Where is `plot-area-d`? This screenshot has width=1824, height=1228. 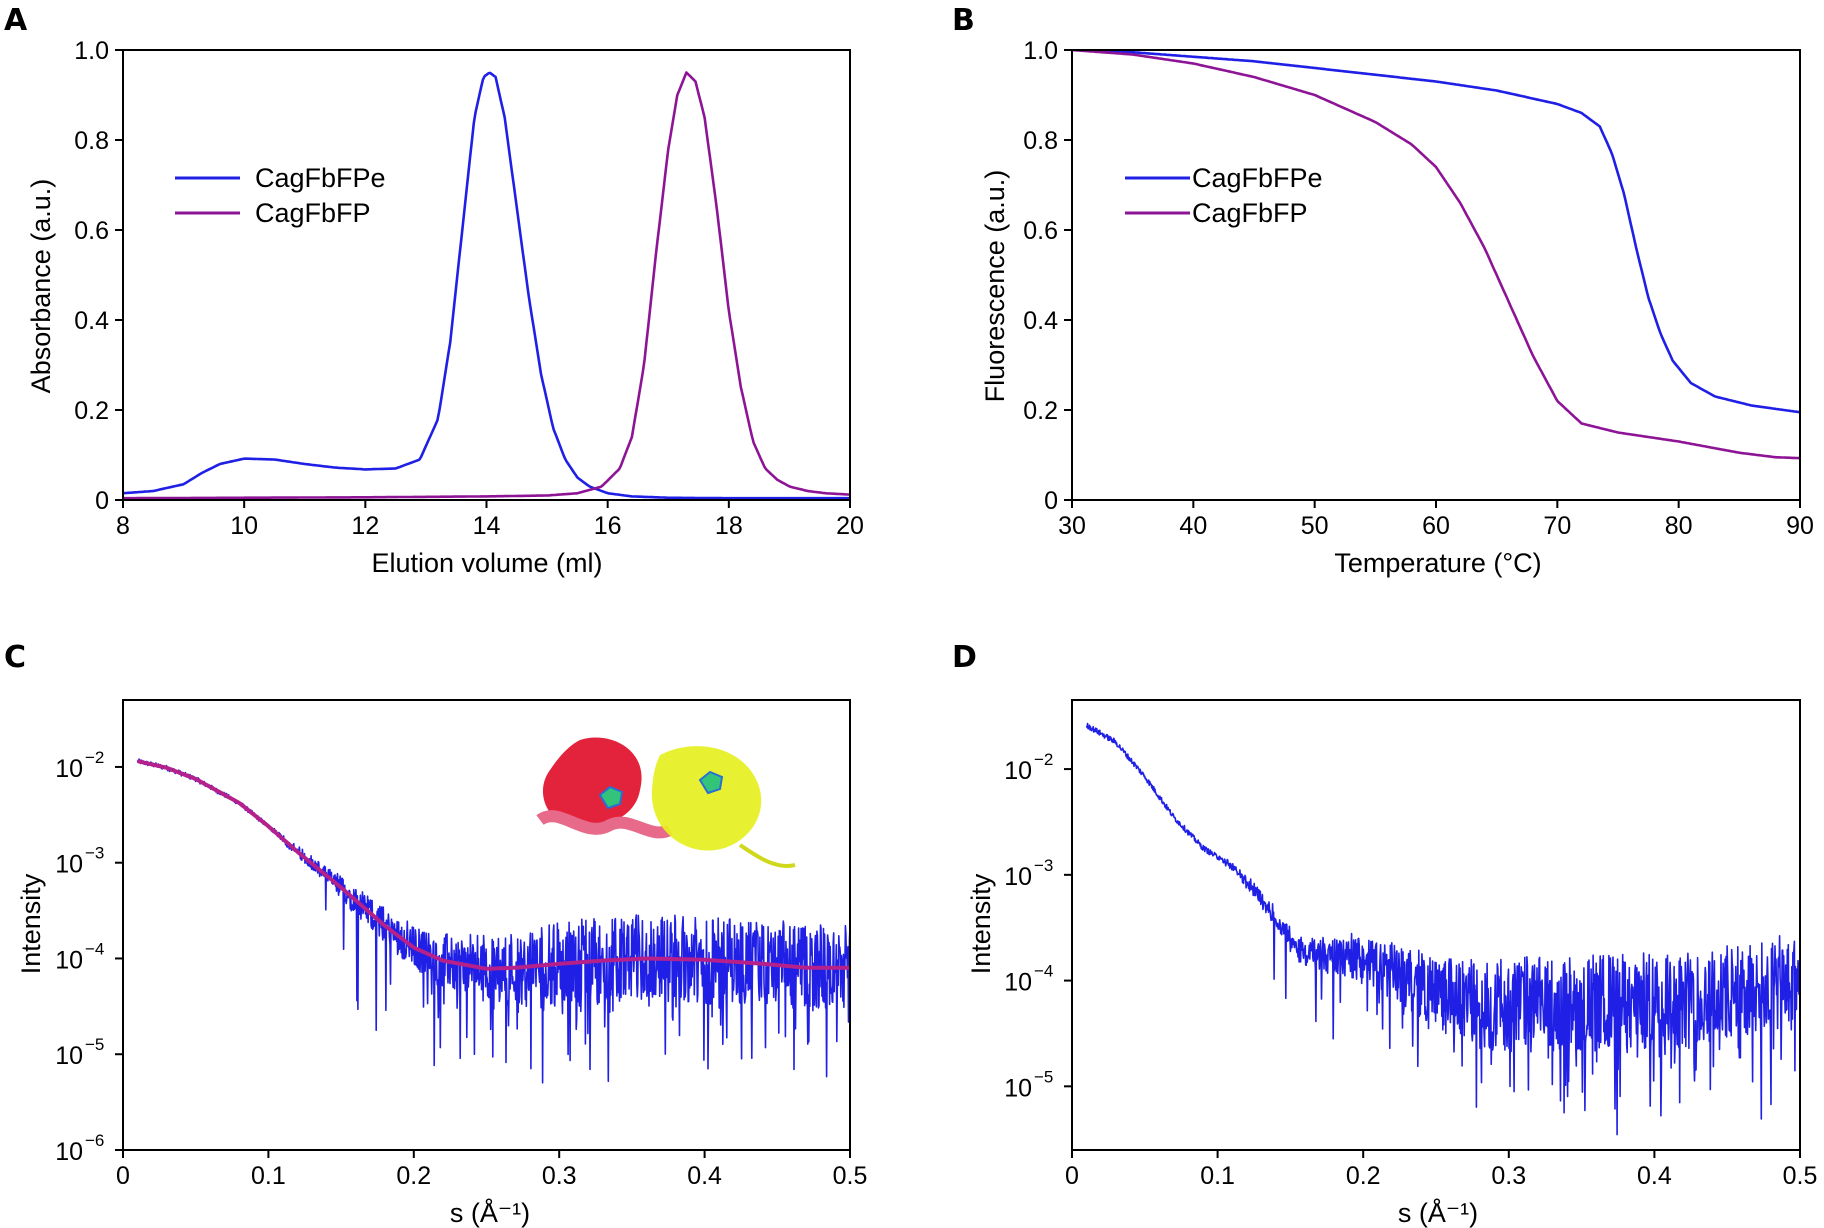 plot-area-d is located at coordinates (1442, 929).